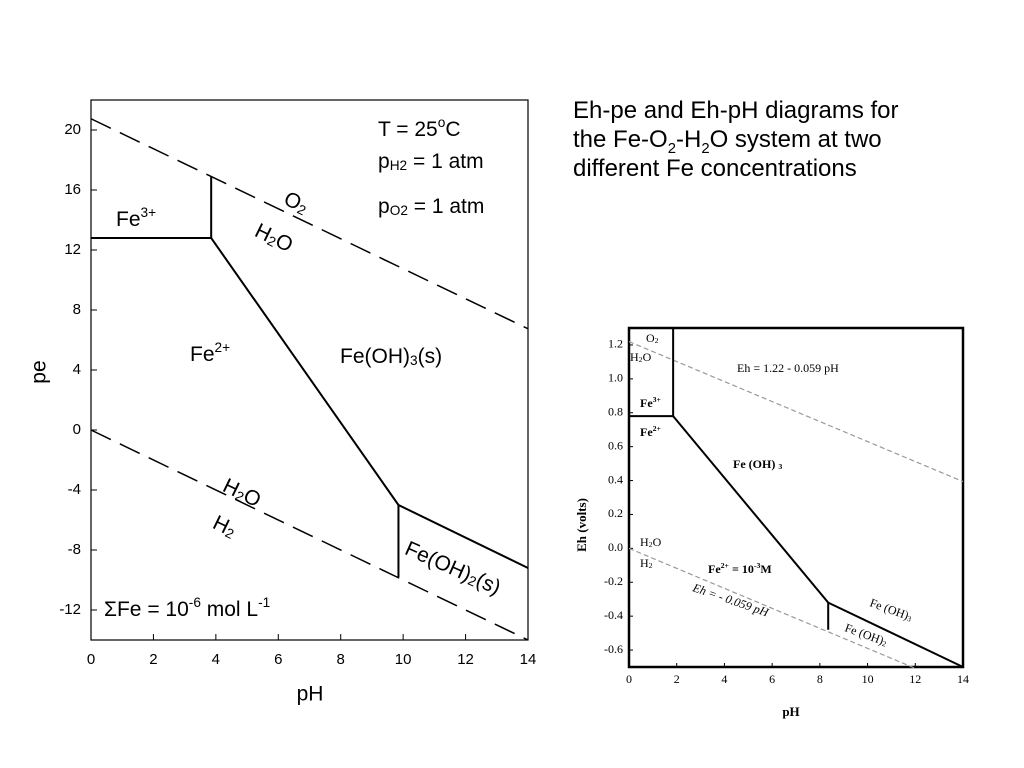  Describe the element at coordinates (264, 602) in the screenshot. I see `superscript: -1` at that location.